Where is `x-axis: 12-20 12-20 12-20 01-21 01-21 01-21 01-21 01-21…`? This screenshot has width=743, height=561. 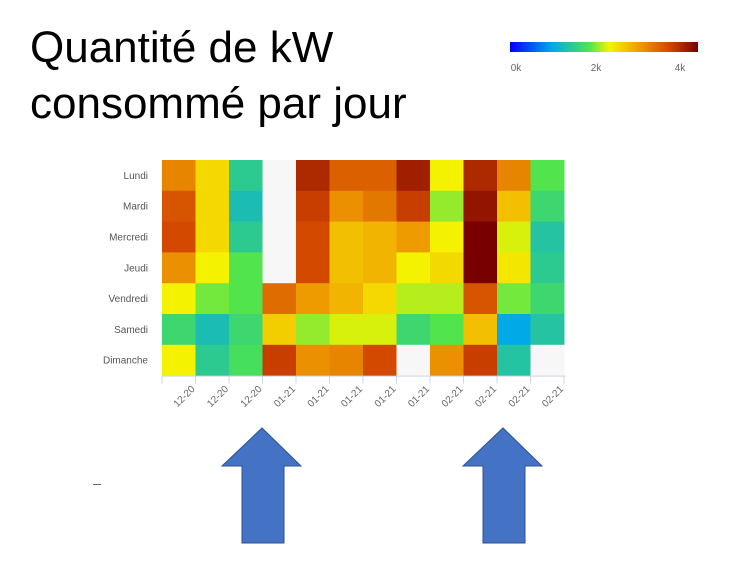 x-axis: 12-20 12-20 12-20 01-21 01-21 01-21 01-21 01-21… is located at coordinates (363, 392).